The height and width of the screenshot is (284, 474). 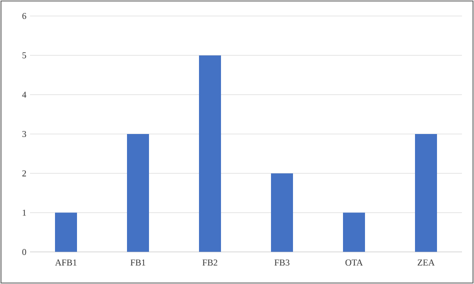 I want to click on y-tick-label: 3, so click(x=24, y=134).